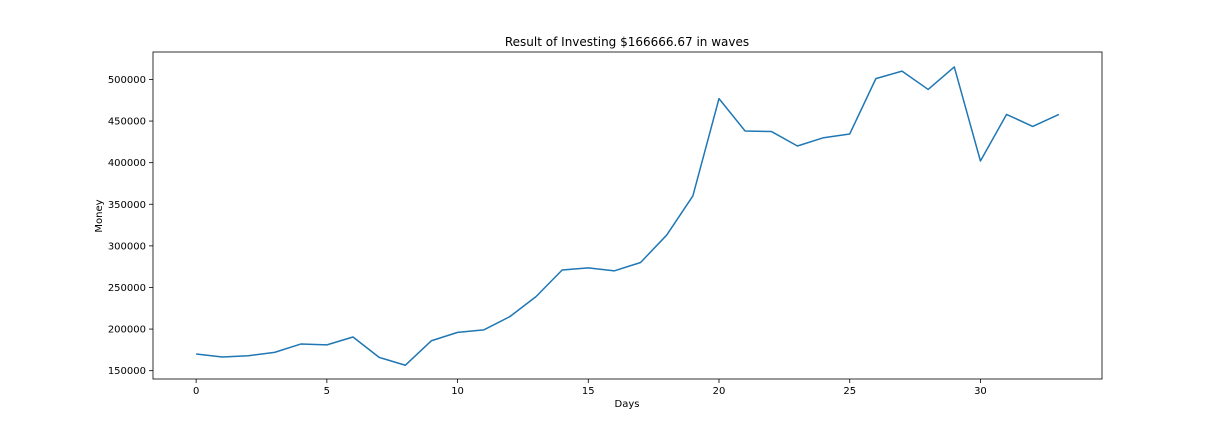 Image resolution: width=1224 pixels, height=432 pixels. What do you see at coordinates (588, 391) in the screenshot?
I see `x-tick-label: 15` at bounding box center [588, 391].